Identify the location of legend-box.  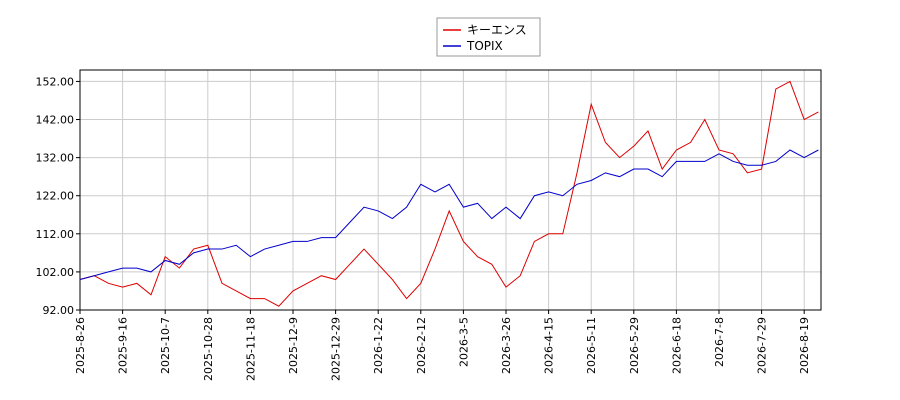
(488, 37).